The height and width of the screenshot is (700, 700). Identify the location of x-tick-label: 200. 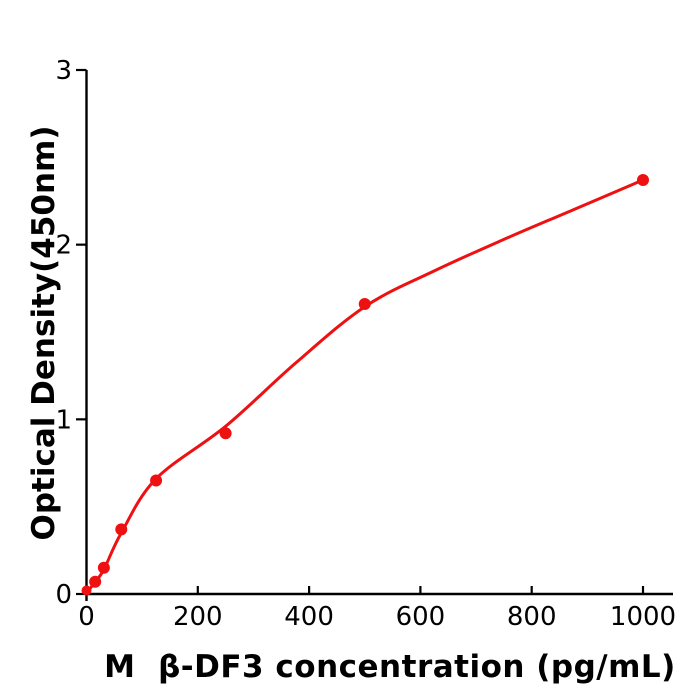
(198, 617).